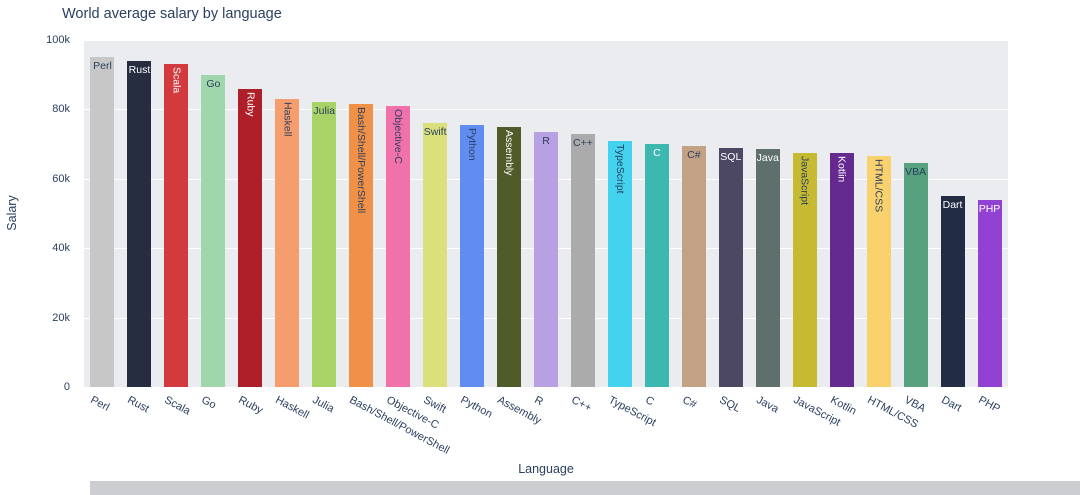  Describe the element at coordinates (619, 263) in the screenshot. I see `bar-typescript: TypeScript` at that location.